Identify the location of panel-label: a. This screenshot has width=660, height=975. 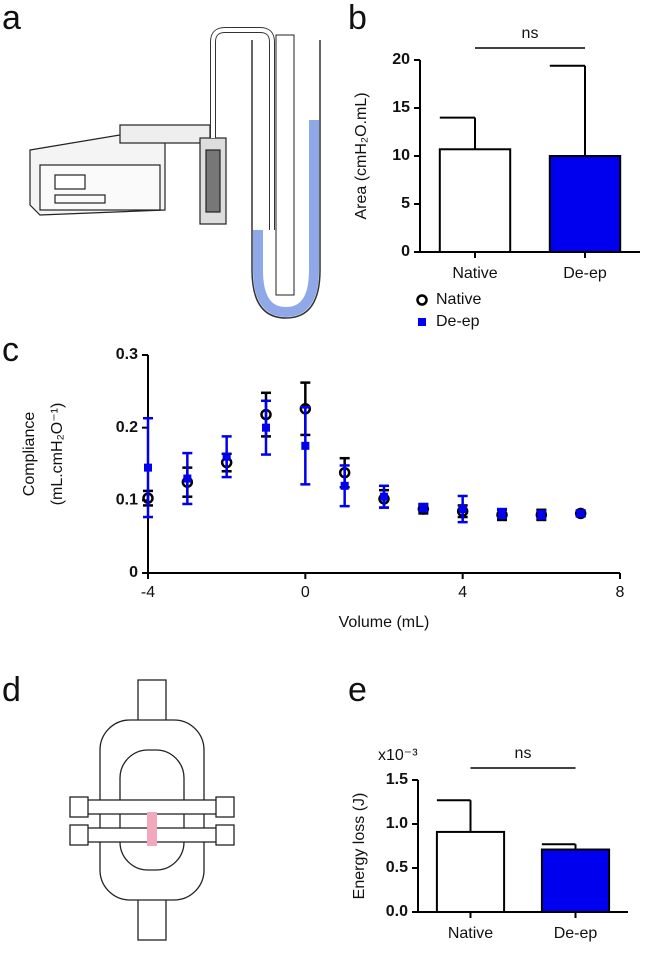
(11, 18).